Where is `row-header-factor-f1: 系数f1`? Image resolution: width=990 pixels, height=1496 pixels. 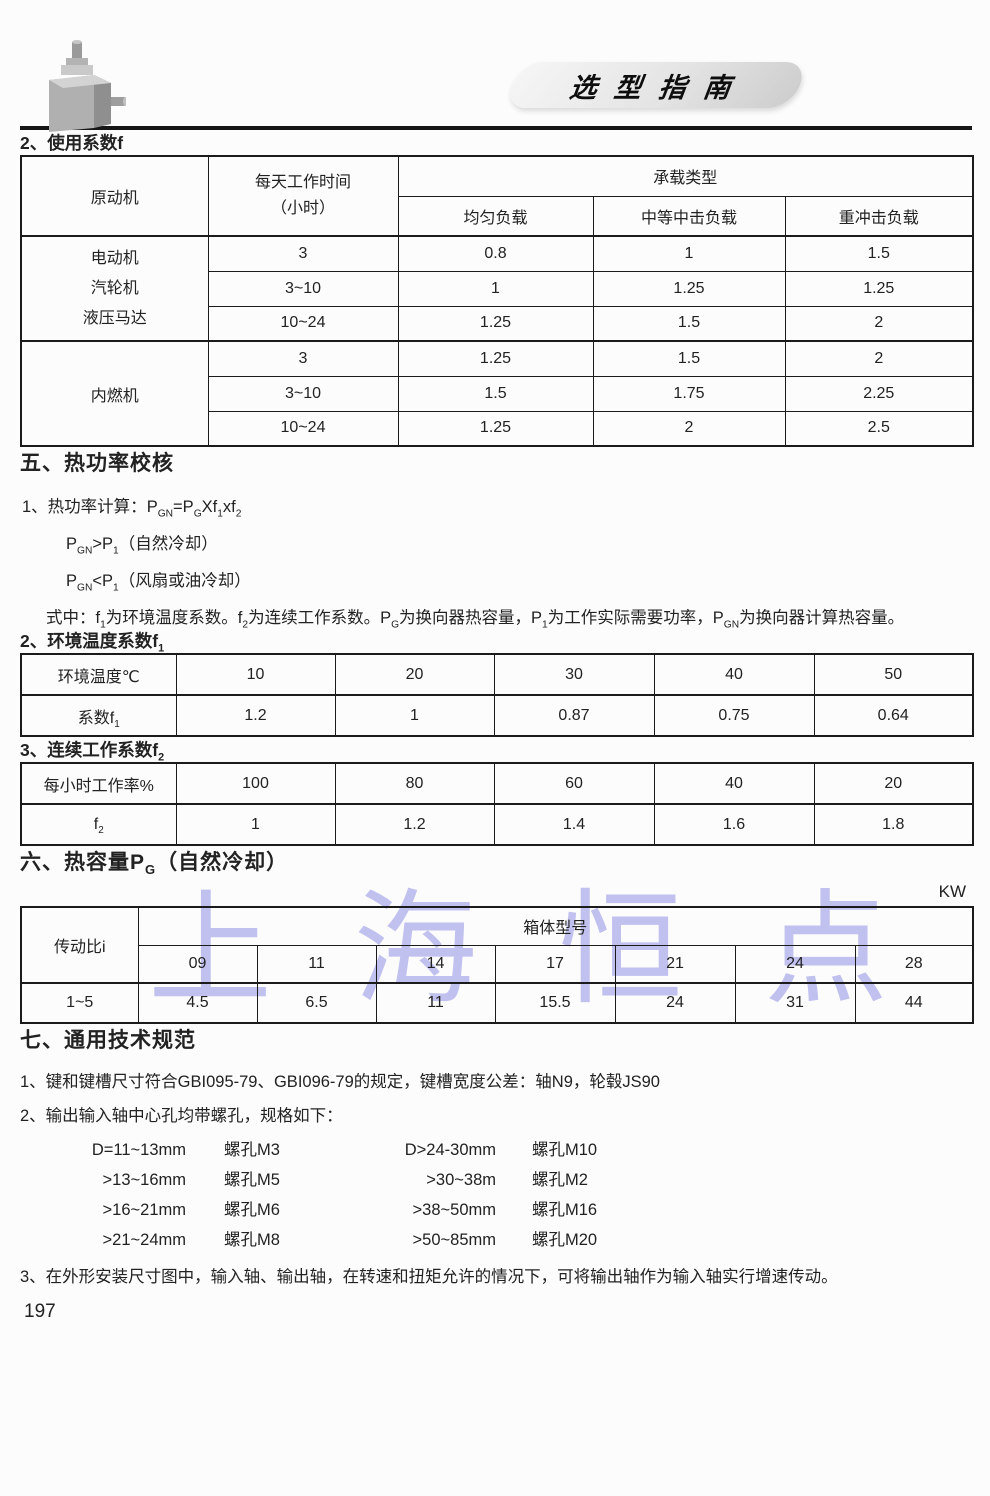 row-header-factor-f1: 系数f1 is located at coordinates (98, 715).